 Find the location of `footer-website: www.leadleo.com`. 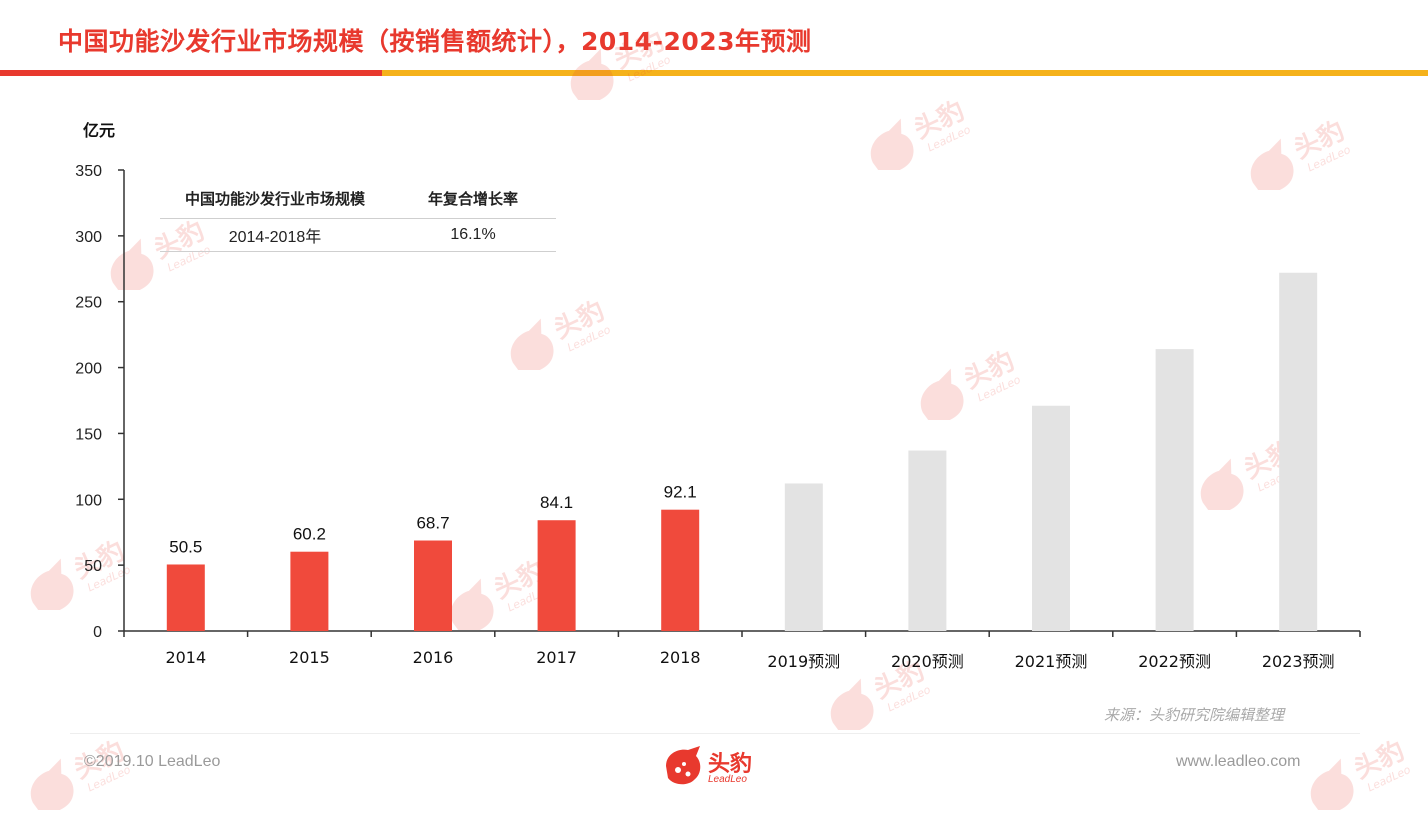

footer-website: www.leadleo.com is located at coordinates (1238, 761).